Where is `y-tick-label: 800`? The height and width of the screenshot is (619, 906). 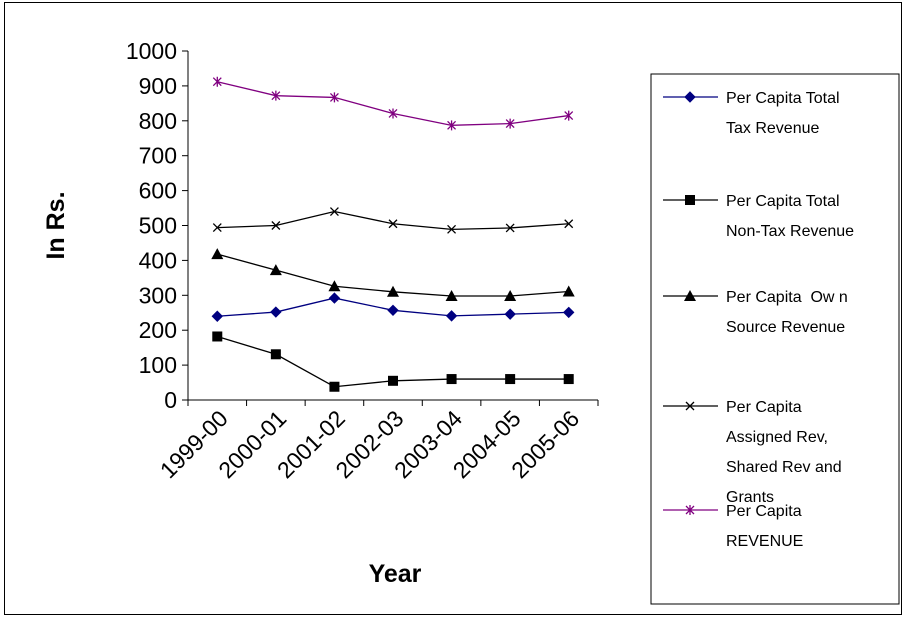 y-tick-label: 800 is located at coordinates (158, 121).